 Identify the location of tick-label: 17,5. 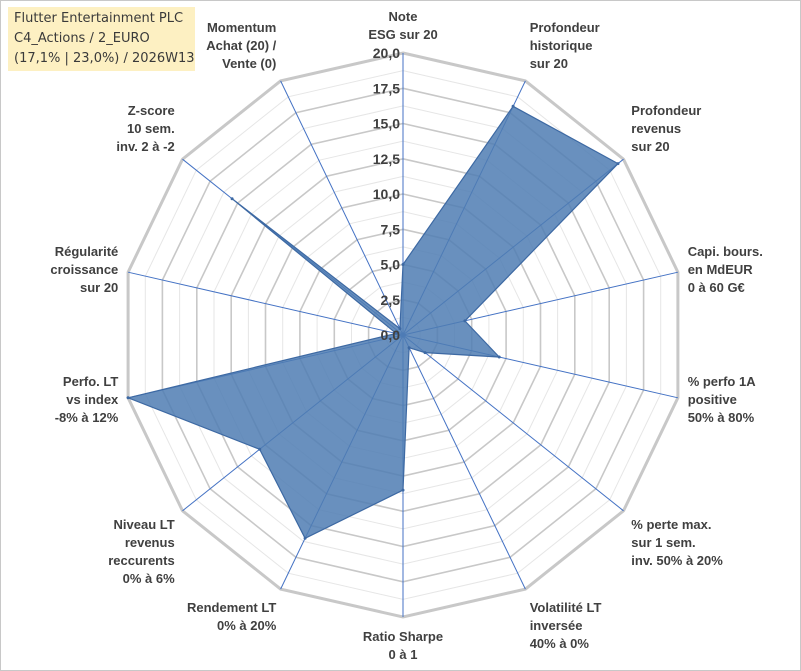
(386, 88).